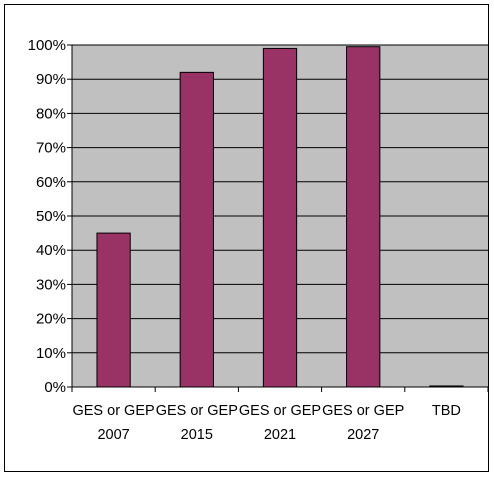 This screenshot has height=477, width=494. I want to click on y-tick-label: 10%, so click(51, 353).